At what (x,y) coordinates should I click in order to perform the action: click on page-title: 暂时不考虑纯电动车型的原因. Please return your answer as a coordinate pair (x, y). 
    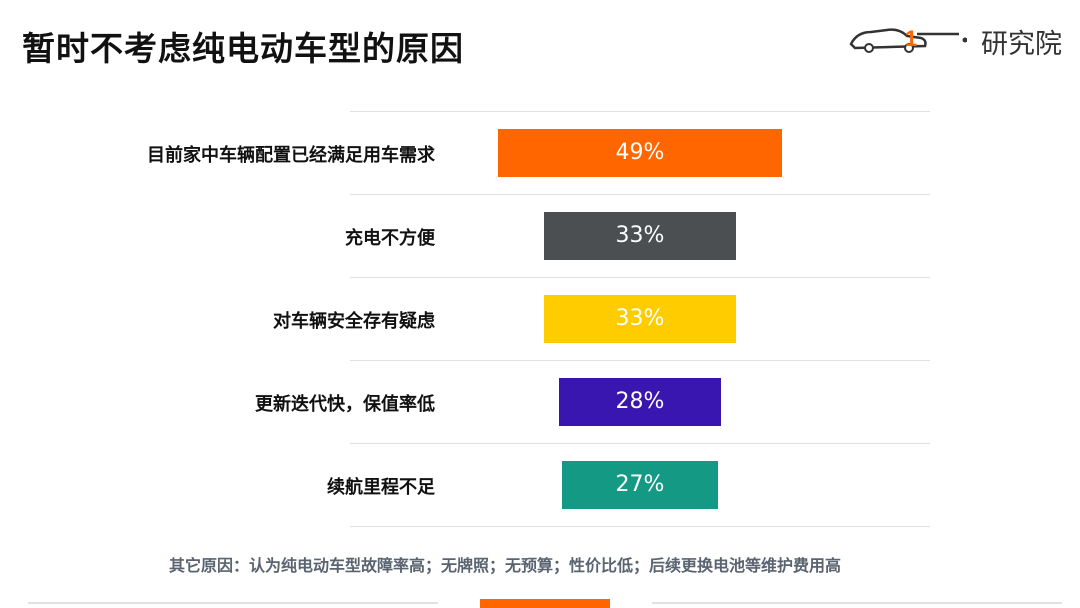
    Looking at the image, I should click on (243, 48).